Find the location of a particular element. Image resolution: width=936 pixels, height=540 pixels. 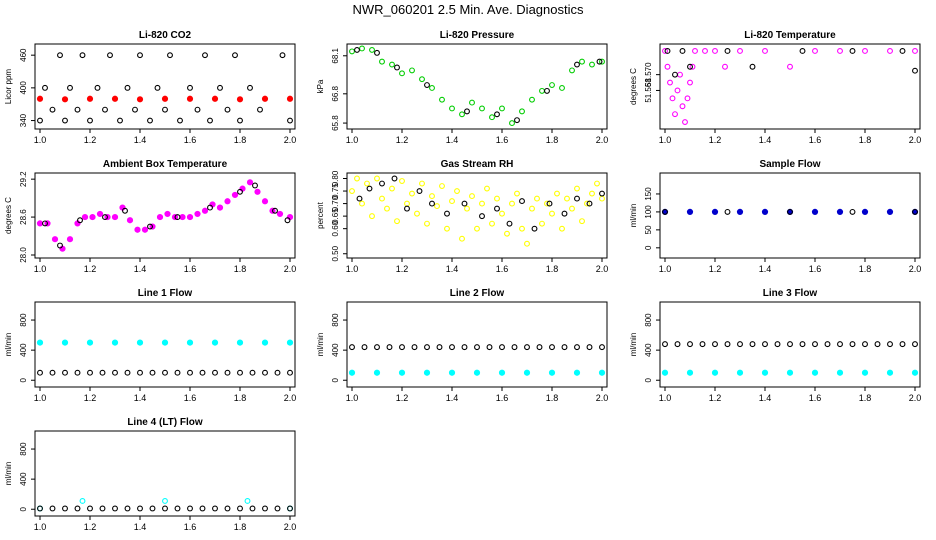

y-tick-label: 150 is located at coordinates (648, 194).